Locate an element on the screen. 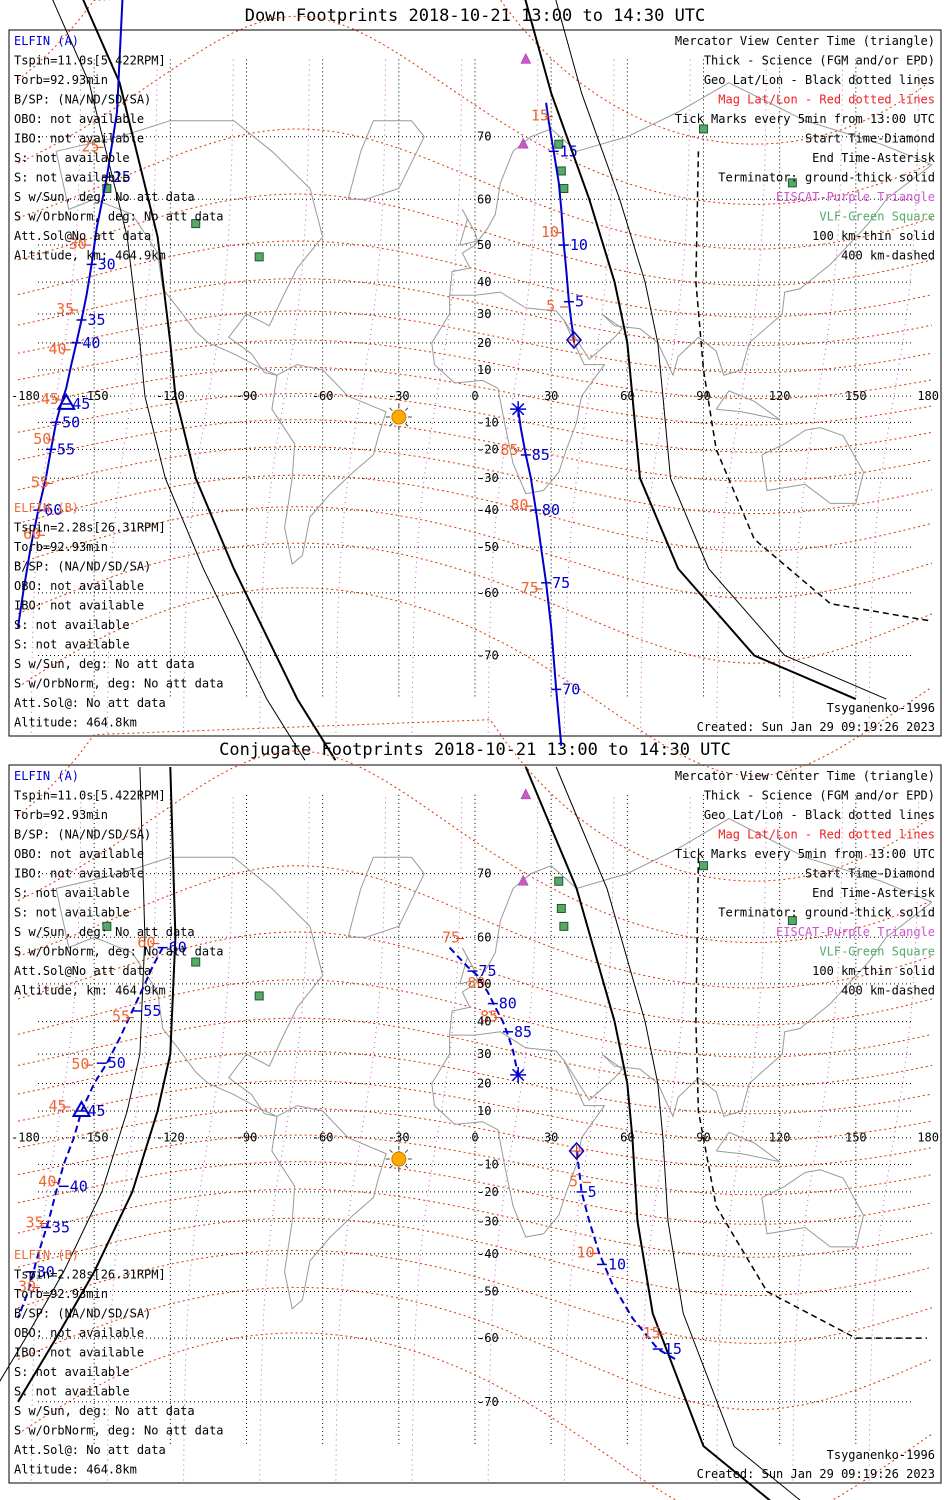  elfin-a-info-line: Torb=92.93min is located at coordinates (61, 815).